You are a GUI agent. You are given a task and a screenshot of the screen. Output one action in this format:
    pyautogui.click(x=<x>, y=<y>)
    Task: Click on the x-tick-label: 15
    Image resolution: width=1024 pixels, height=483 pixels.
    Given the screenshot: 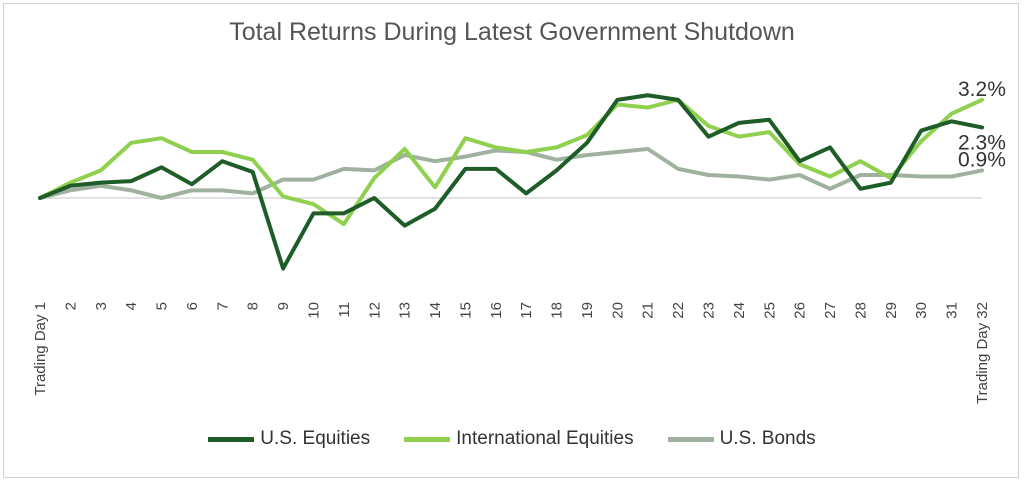 What is the action you would take?
    pyautogui.click(x=465, y=310)
    